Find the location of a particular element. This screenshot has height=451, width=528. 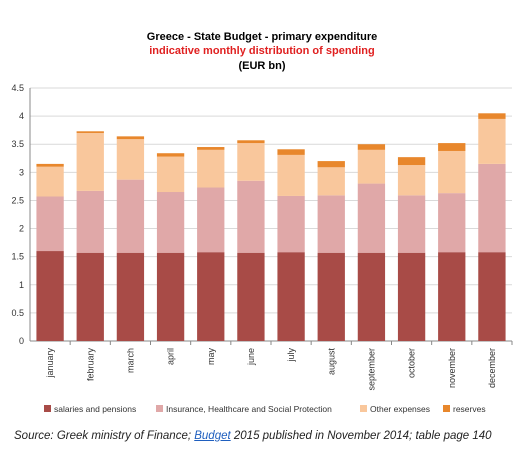

y-tick-label: 3 is located at coordinates (21, 172).